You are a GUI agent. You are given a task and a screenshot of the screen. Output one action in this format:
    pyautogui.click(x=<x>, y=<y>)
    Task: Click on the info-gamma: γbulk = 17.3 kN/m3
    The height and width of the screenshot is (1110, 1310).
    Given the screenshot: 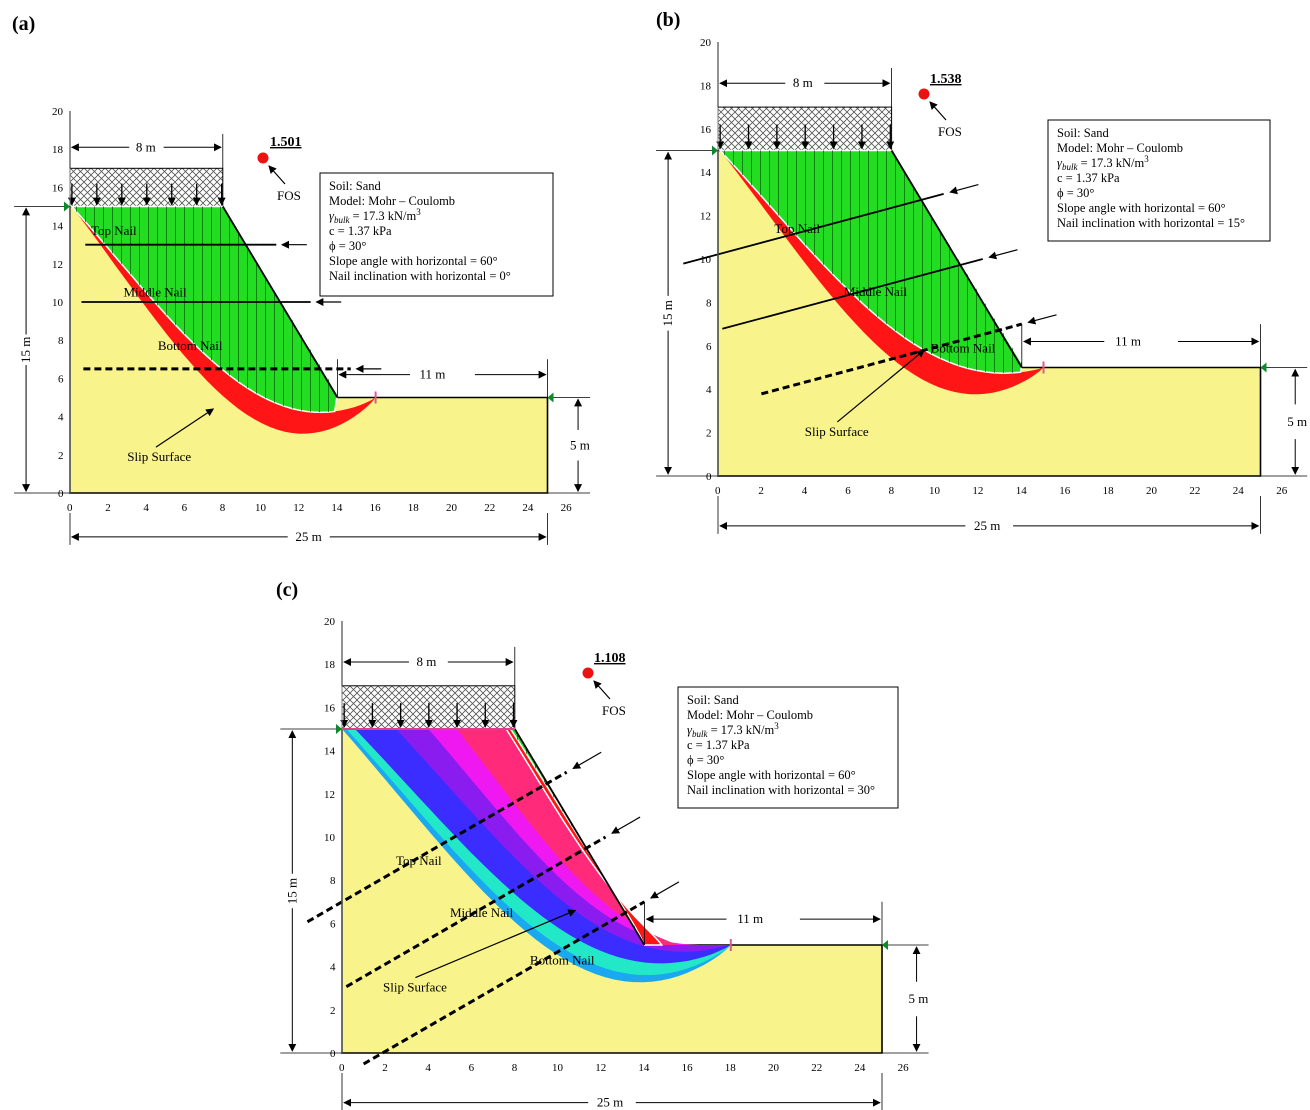 What is the action you would take?
    pyautogui.click(x=733, y=730)
    